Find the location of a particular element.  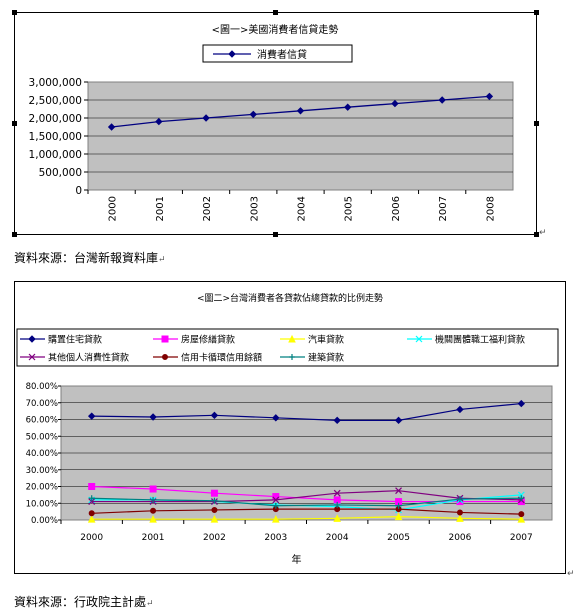

resize-handle-bottom-mid is located at coordinates (275, 234).